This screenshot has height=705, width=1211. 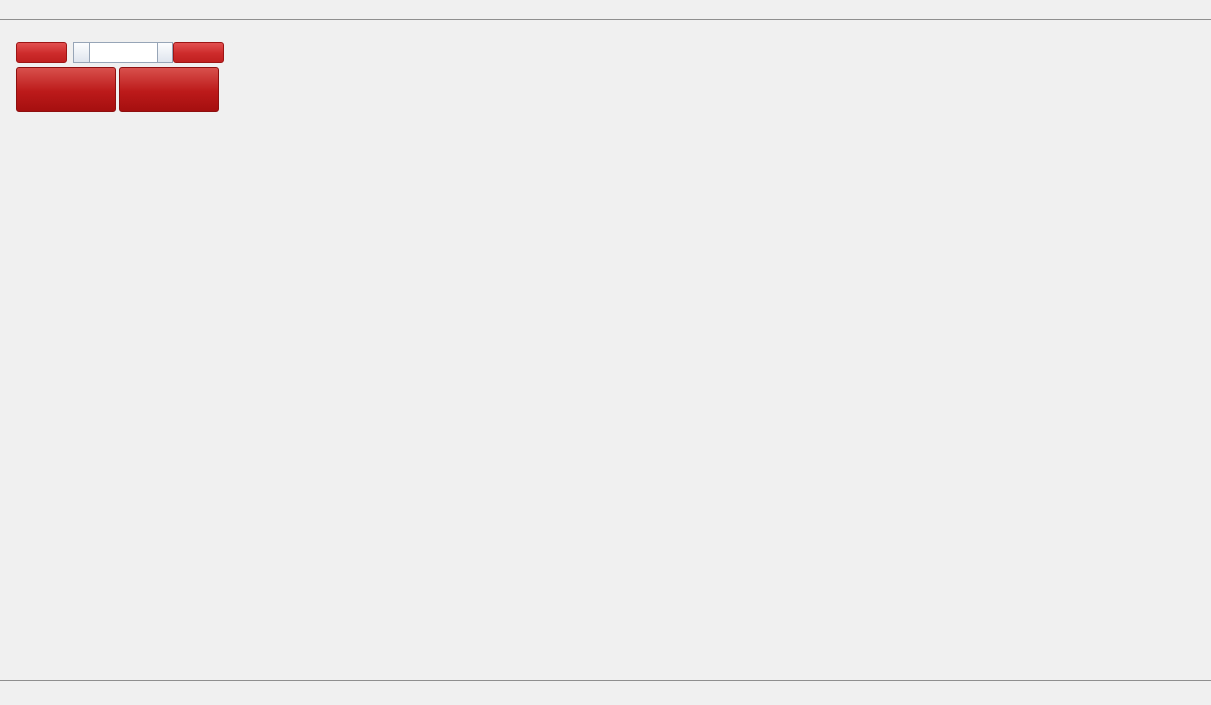 What do you see at coordinates (605, 10) in the screenshot?
I see `period-toolbar` at bounding box center [605, 10].